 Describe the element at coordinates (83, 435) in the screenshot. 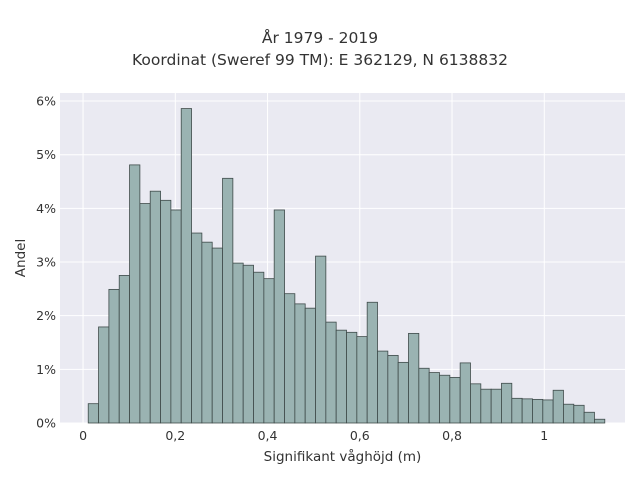

I see `x-tick-label: 0` at that location.